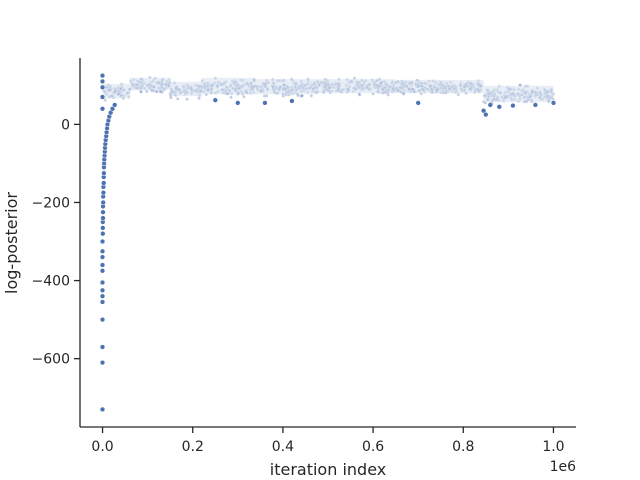 This screenshot has height=480, width=640. What do you see at coordinates (563, 467) in the screenshot?
I see `x-axis-offset-label: 1e6` at bounding box center [563, 467].